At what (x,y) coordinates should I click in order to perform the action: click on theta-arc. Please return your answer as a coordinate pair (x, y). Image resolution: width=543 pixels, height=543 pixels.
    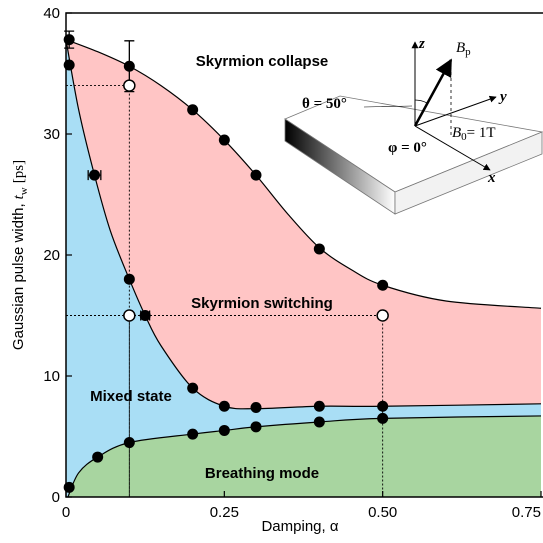
    Looking at the image, I should click on (421, 101).